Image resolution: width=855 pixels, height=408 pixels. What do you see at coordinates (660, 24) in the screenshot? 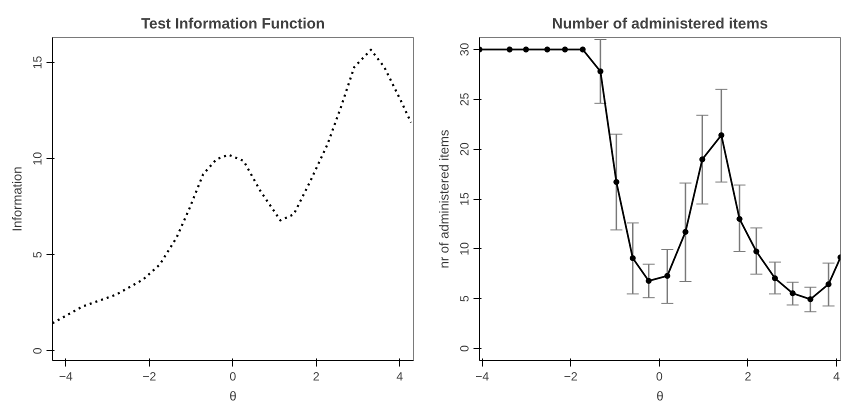
I see `chart-title: Number of administered items` at bounding box center [660, 24].